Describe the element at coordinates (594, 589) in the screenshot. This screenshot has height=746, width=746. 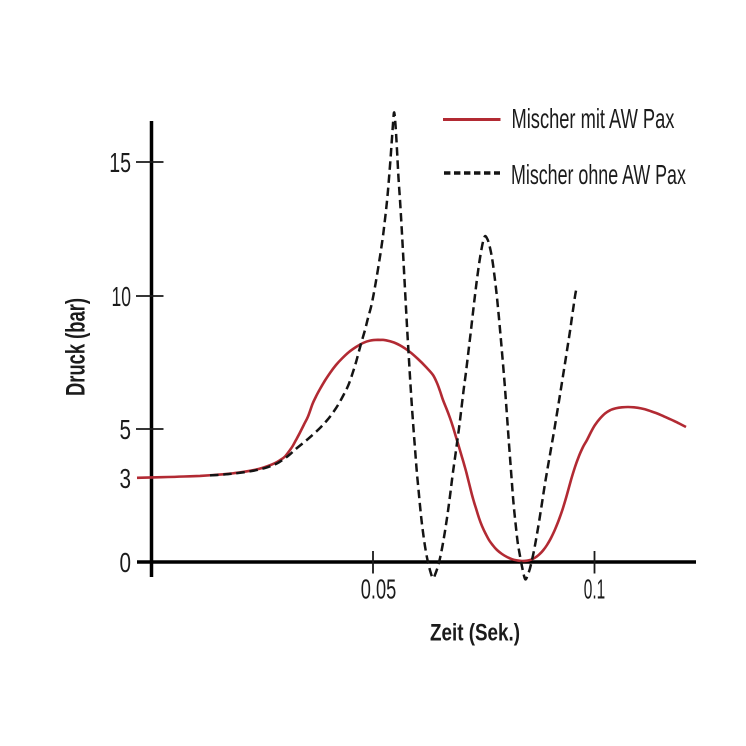
I see `svg-text: 0.1` at that location.